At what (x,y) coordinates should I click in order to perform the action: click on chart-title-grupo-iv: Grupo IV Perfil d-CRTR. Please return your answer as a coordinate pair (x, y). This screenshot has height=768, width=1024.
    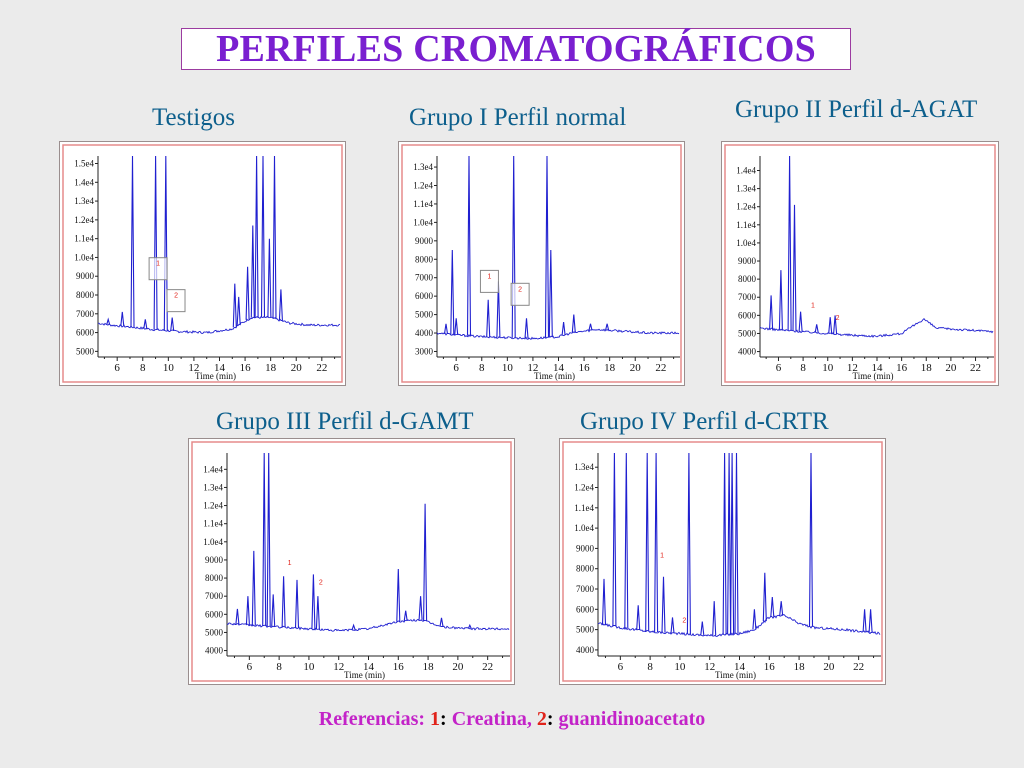
    Looking at the image, I should click on (704, 421).